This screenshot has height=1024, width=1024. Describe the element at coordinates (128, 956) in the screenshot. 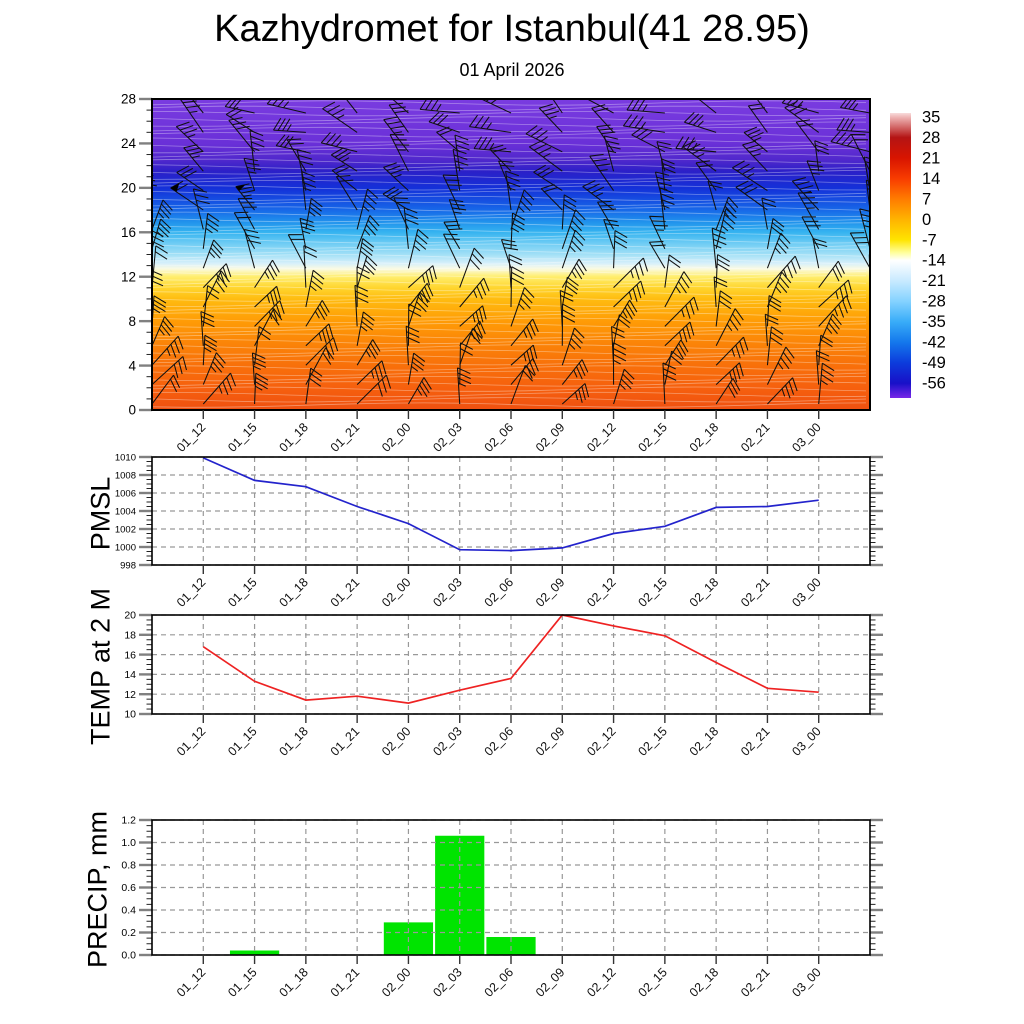

I see `svg-text: 0.0` at that location.